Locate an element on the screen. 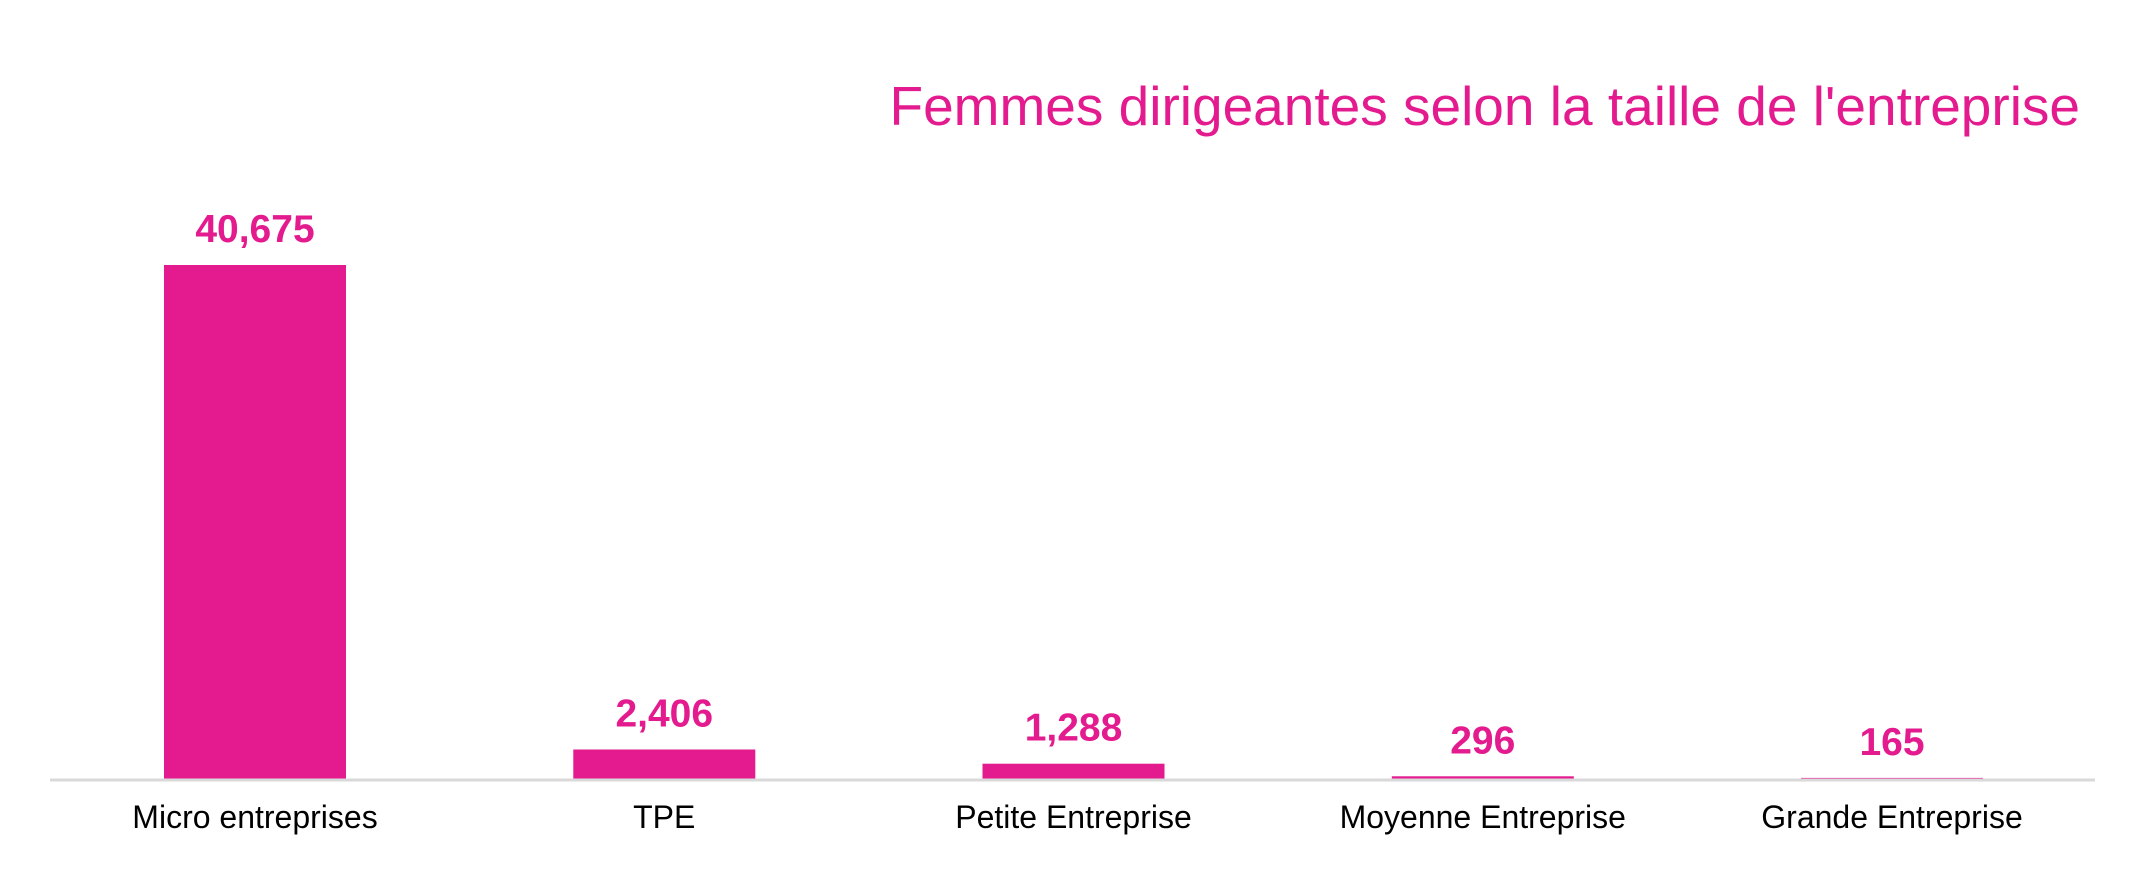 The height and width of the screenshot is (879, 2145). x-tick-label: Moyenne Entreprise is located at coordinates (1483, 817).